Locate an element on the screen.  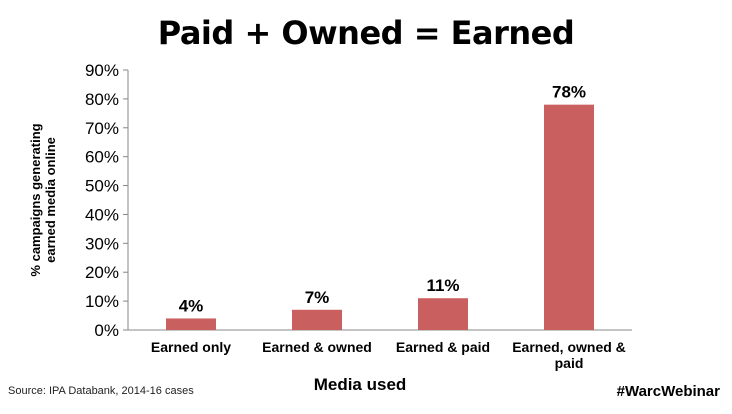
y-tick-label: 60% is located at coordinates (102, 157).